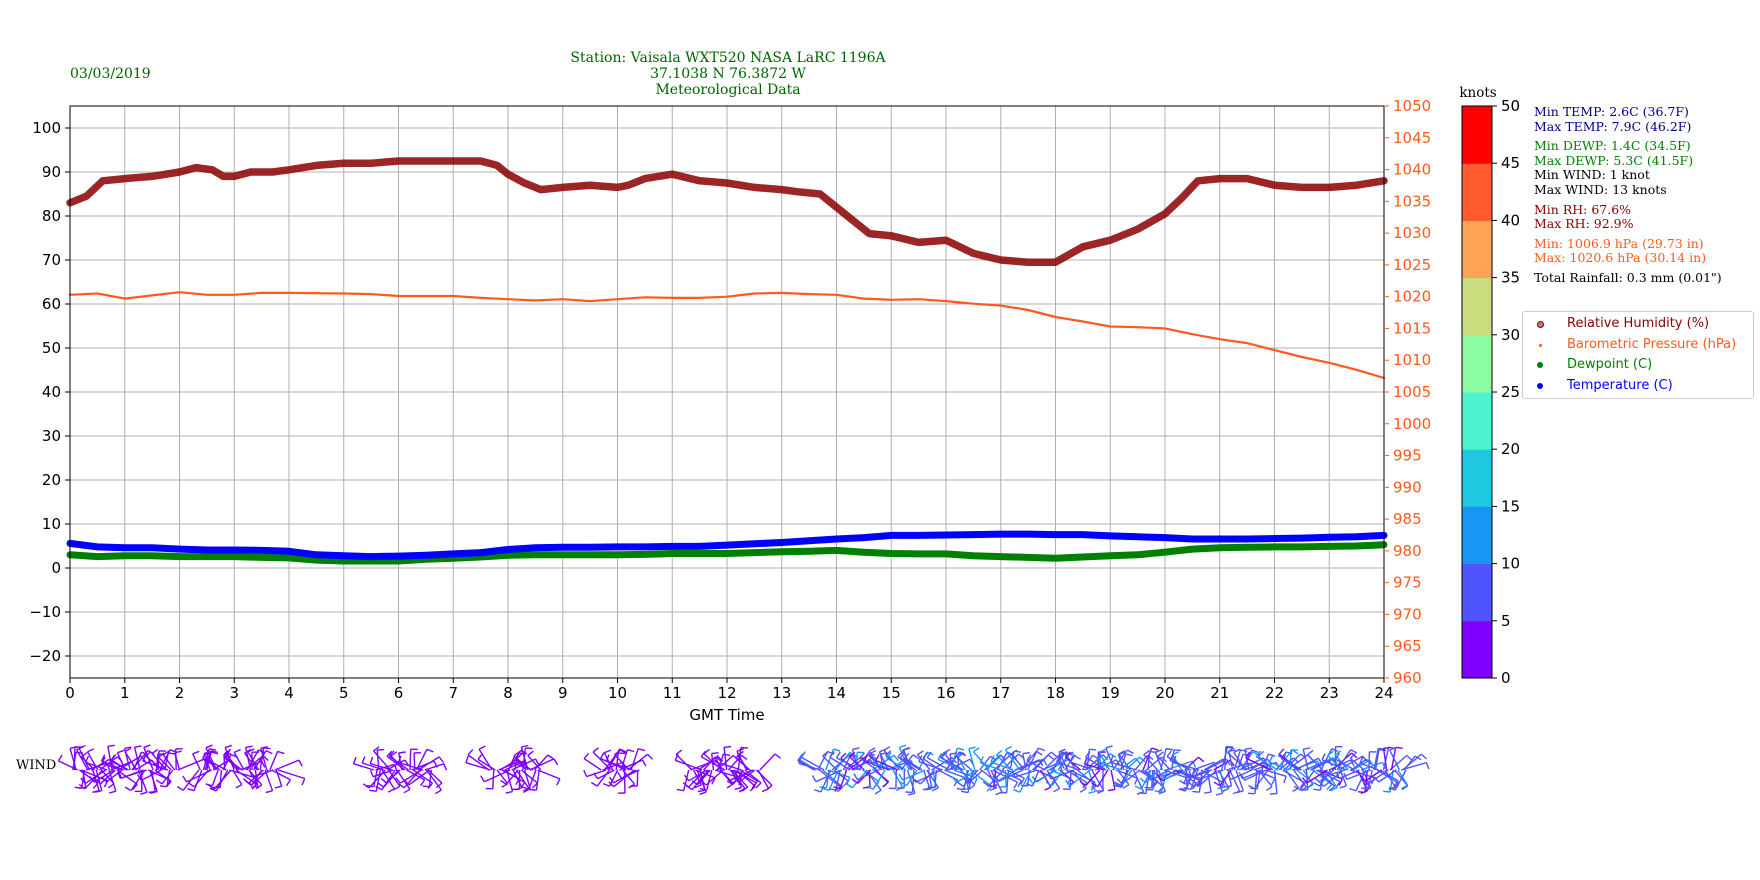 The width and height of the screenshot is (1760, 880). I want to click on stat-min-temp: Min TEMP: 2.6C (36.7F), so click(1611, 111).